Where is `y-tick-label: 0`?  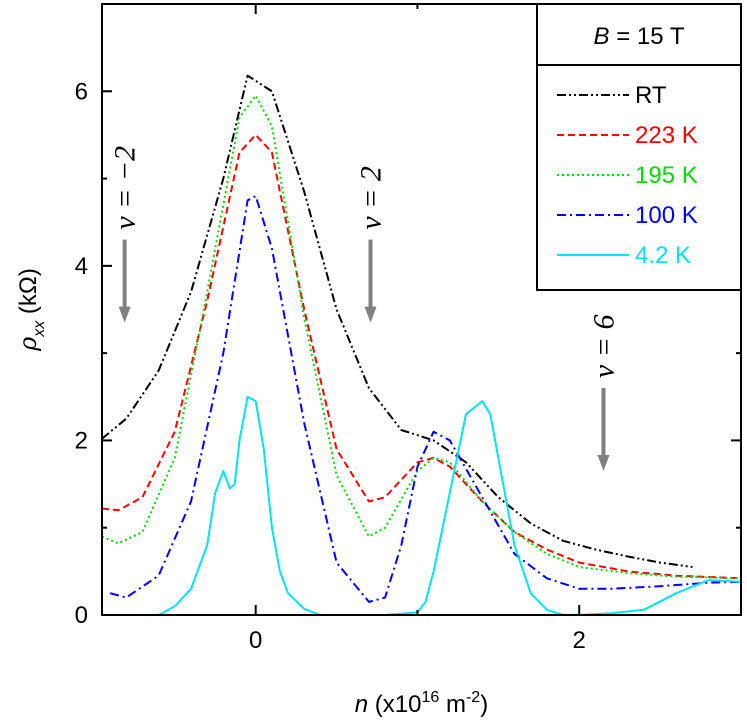
y-tick-label: 0 is located at coordinates (81, 615).